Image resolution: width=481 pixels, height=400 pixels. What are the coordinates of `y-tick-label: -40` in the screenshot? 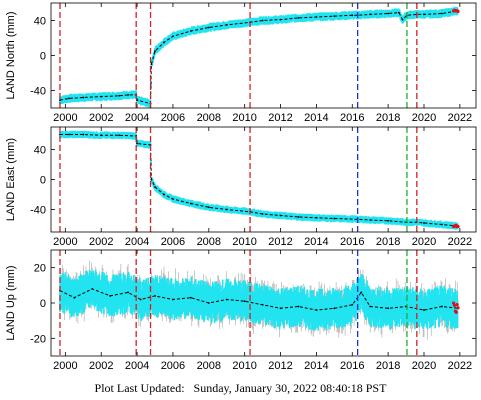 It's located at (38, 92).